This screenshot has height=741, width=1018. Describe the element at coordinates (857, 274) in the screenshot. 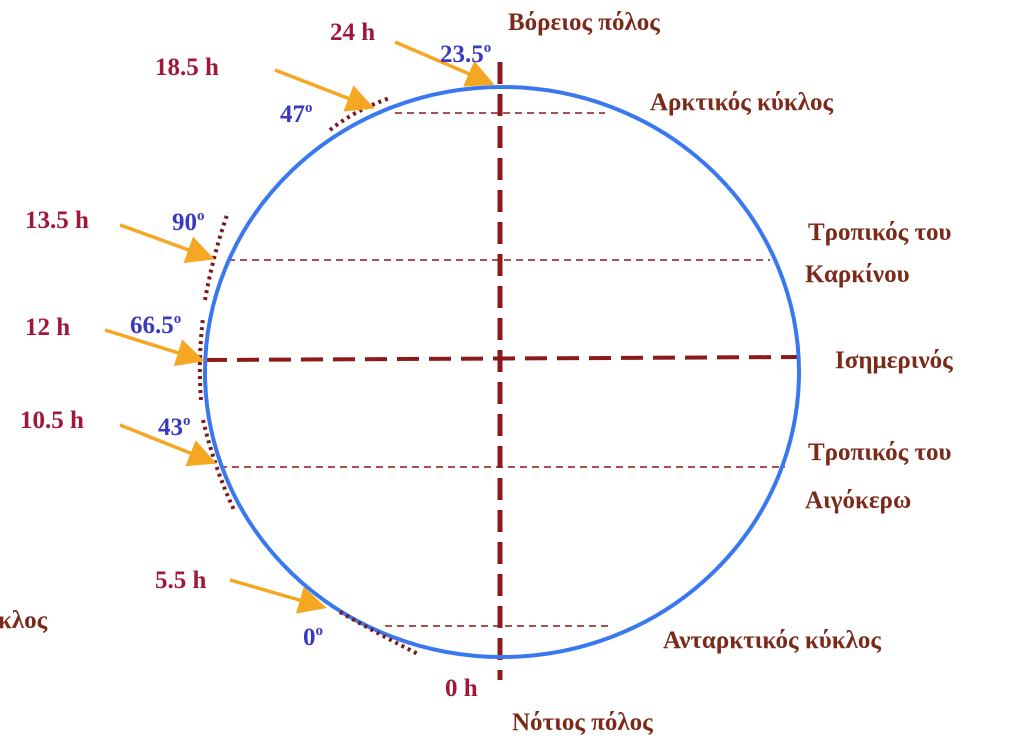

I see `cancer-label: Καρκίνου` at that location.